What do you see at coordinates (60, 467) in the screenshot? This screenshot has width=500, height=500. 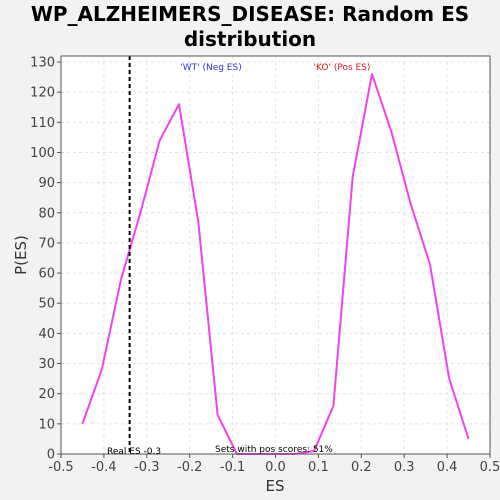 I see `x-tick-label: -0.5` at bounding box center [60, 467].